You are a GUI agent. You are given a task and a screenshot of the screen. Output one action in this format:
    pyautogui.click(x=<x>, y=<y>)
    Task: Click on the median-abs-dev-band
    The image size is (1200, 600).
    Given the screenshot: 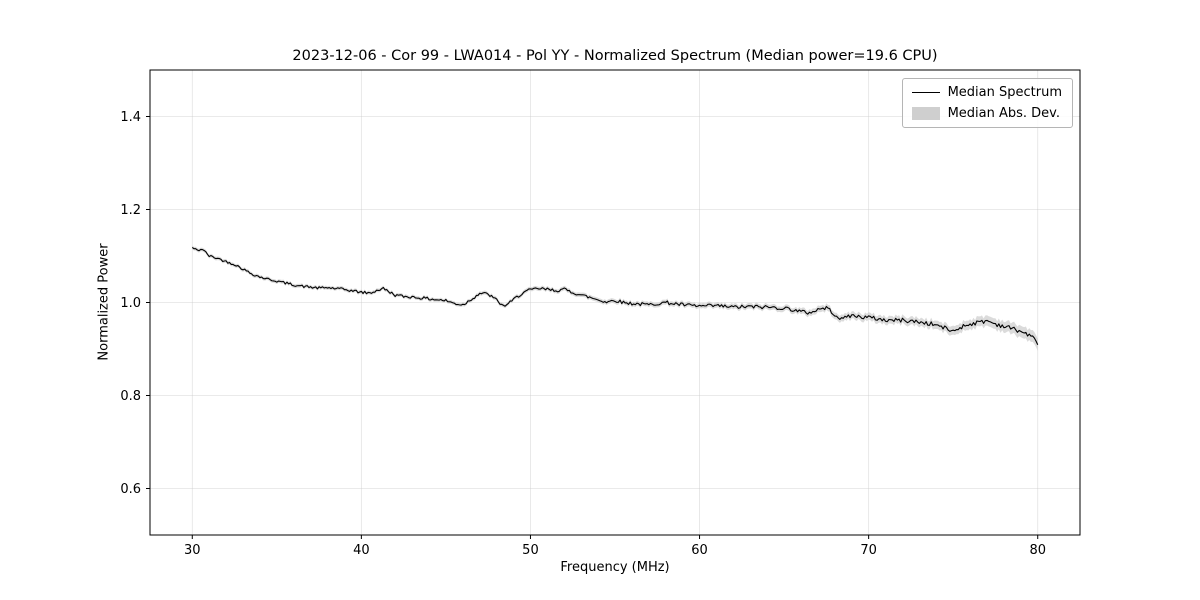 What is the action you would take?
    pyautogui.click(x=615, y=298)
    